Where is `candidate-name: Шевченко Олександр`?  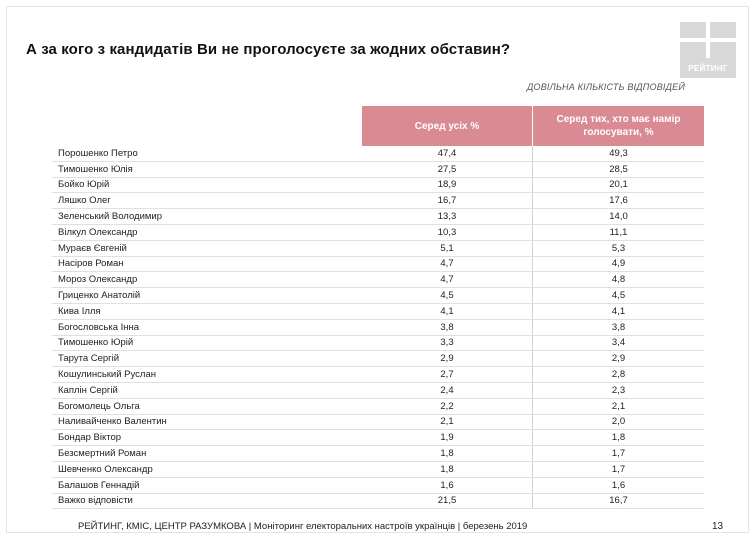
candidate-name: Шевченко Олександр is located at coordinates (105, 469).